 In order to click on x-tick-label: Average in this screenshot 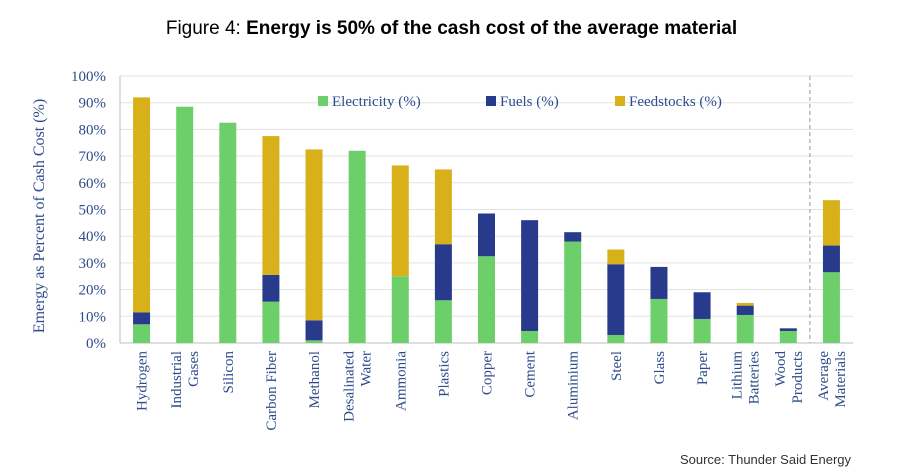, I will do `click(824, 376)`.